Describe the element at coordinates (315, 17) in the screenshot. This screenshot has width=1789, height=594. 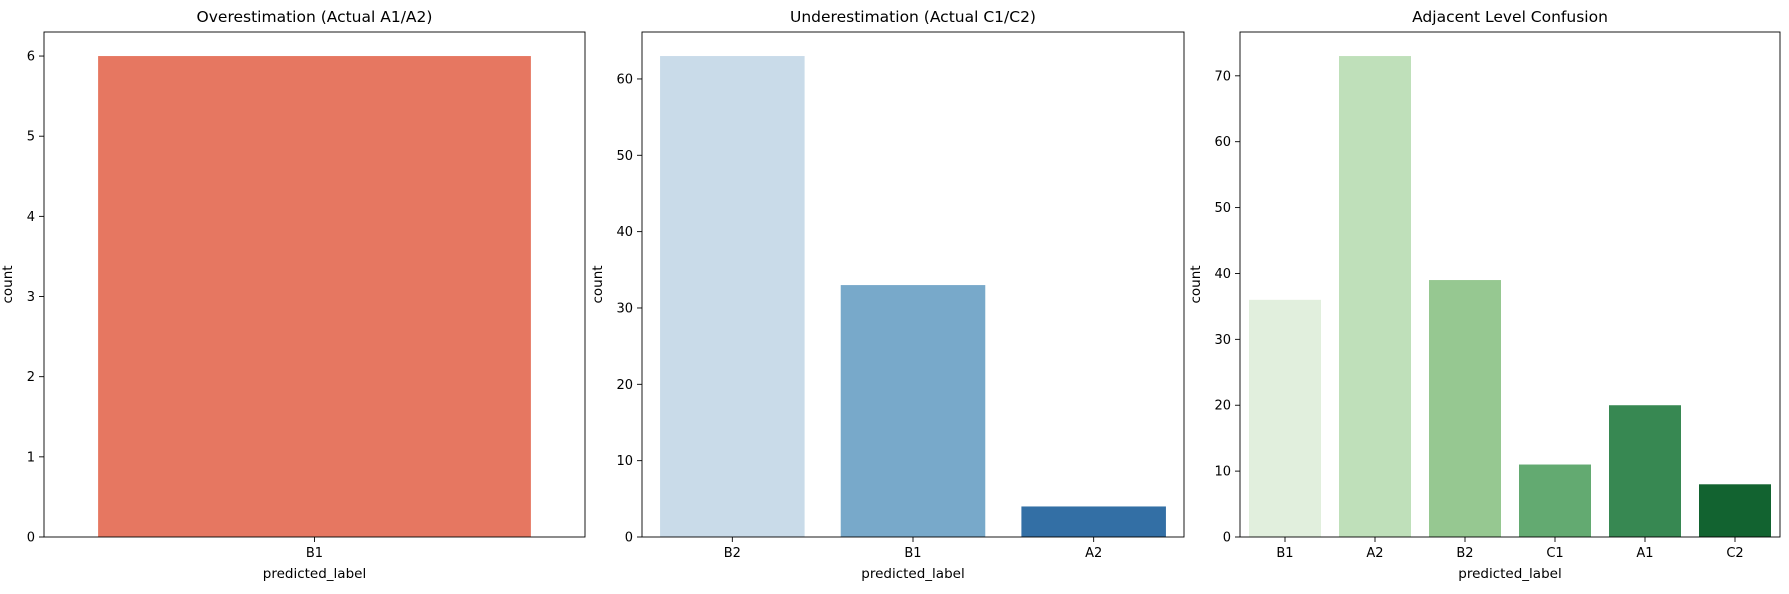
I see `chart-title: Overestimation (Actual A1/A2)` at that location.